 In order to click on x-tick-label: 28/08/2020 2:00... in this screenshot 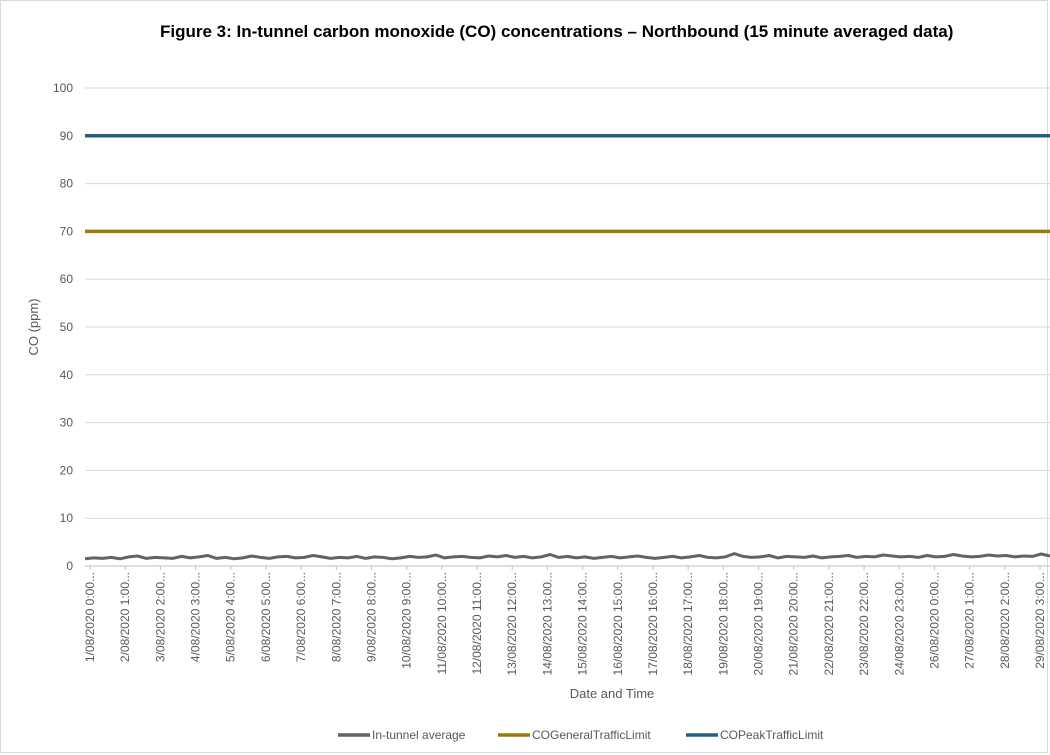, I will do `click(1005, 620)`.